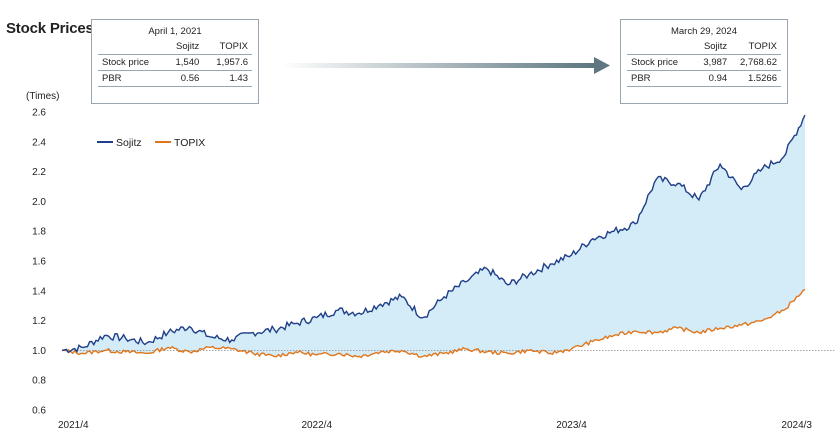 The height and width of the screenshot is (437, 840). Describe the element at coordinates (316, 425) in the screenshot. I see `x-tick-label: 2022/4` at that location.